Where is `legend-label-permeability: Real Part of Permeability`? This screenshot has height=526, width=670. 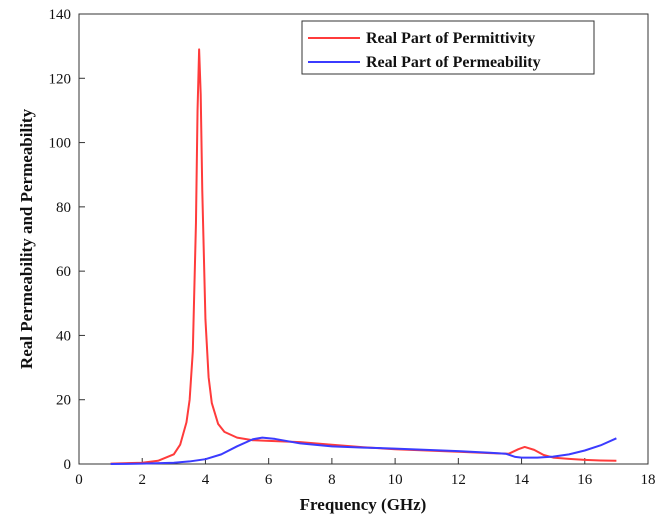 legend-label-permeability: Real Part of Permeability is located at coordinates (453, 62).